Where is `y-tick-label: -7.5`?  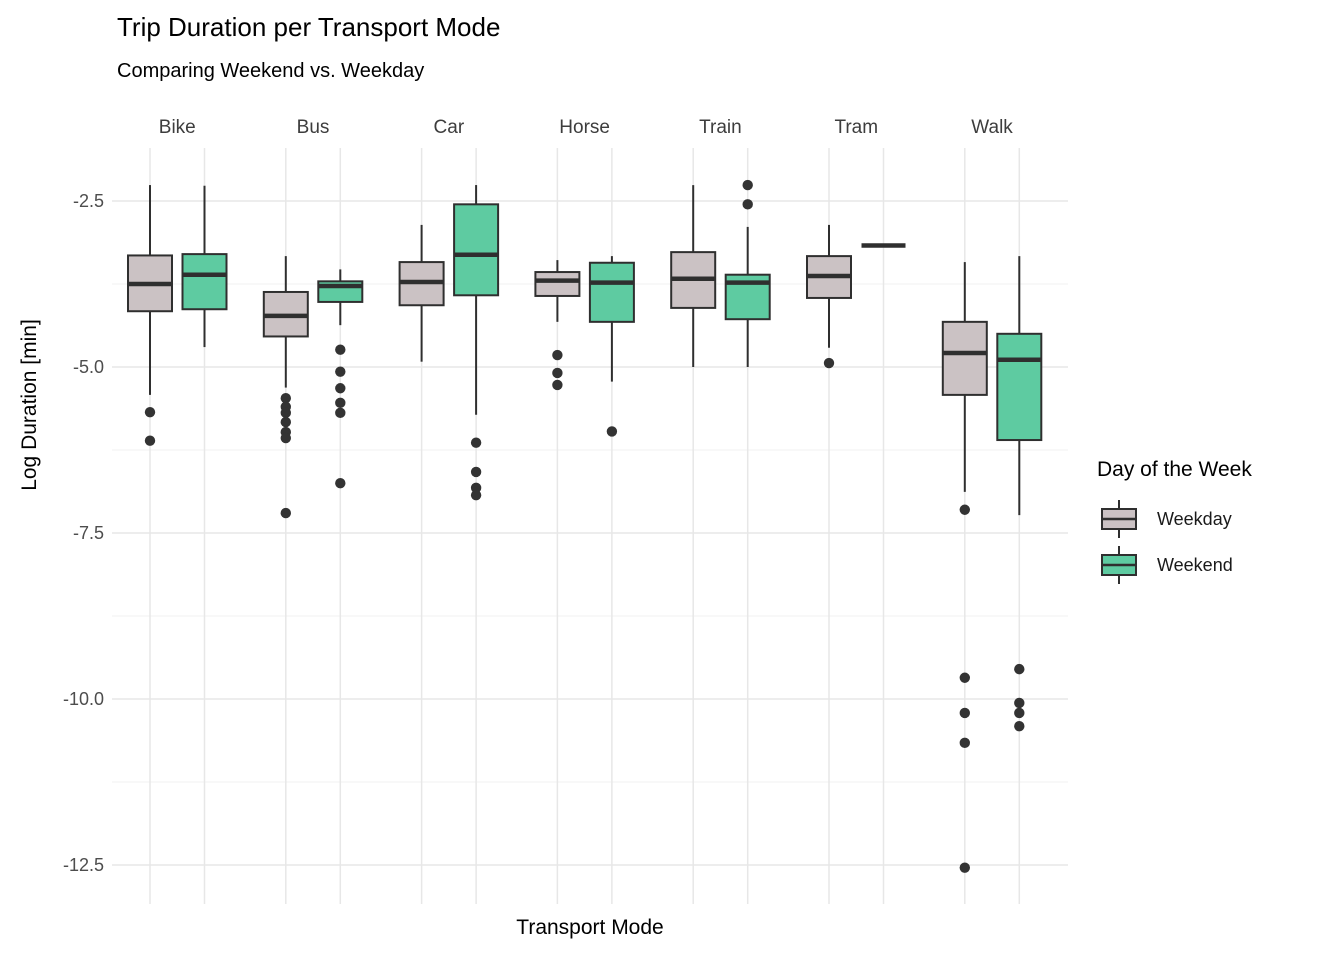 y-tick-label: -7.5 is located at coordinates (88, 533).